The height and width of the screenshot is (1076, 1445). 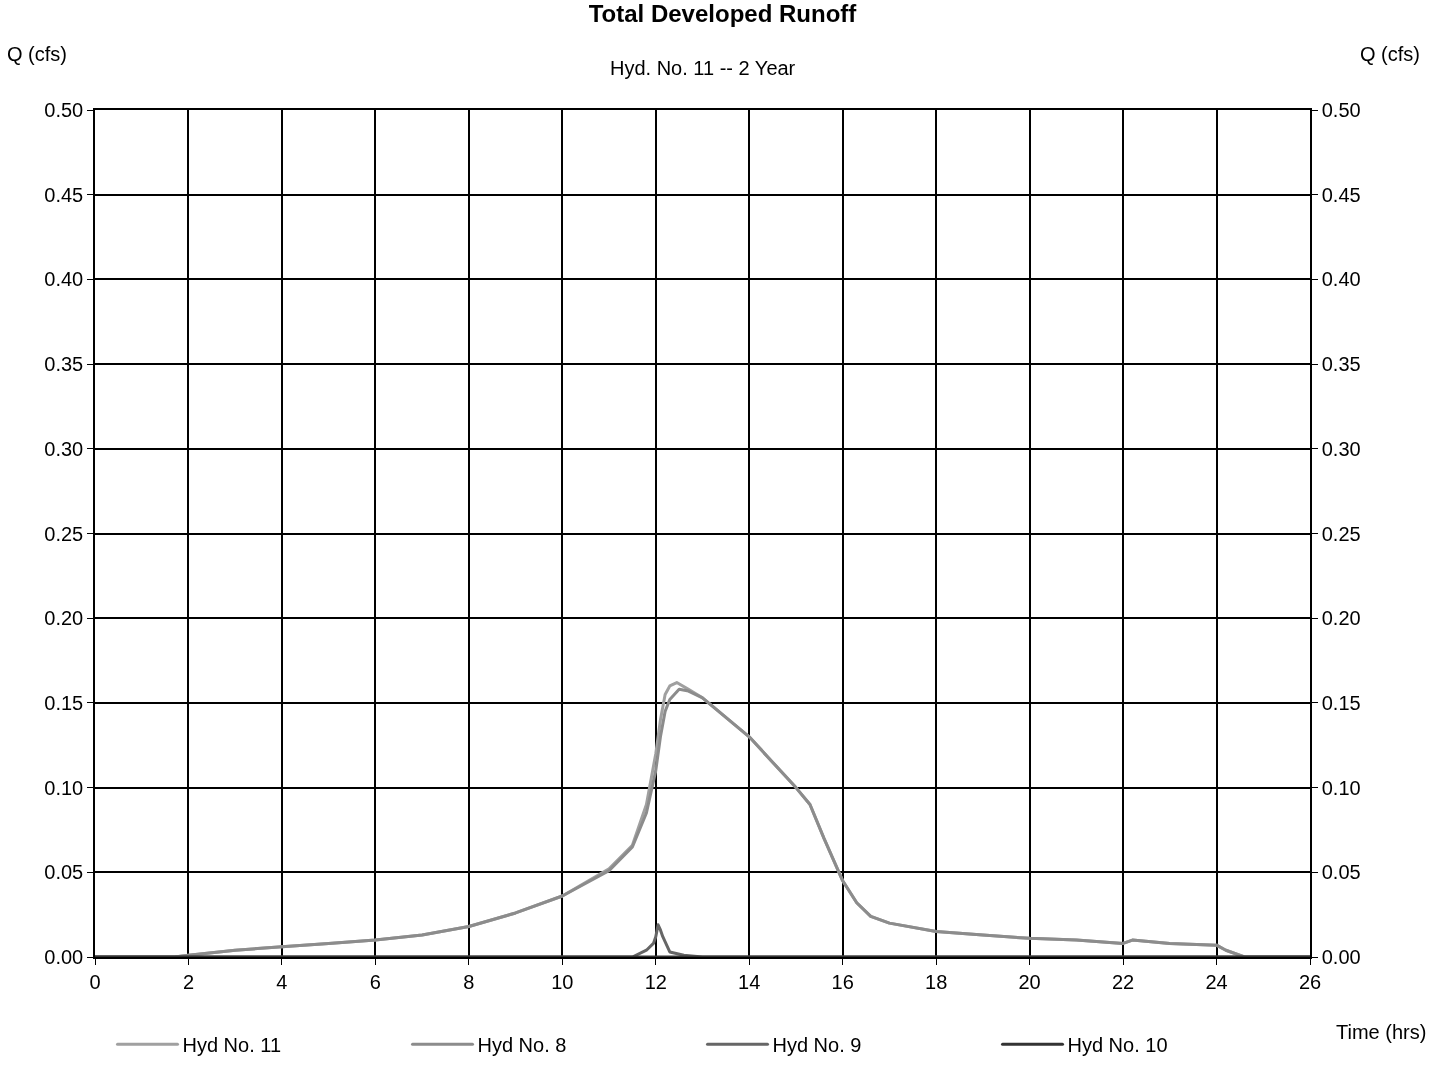 What do you see at coordinates (703, 68) in the screenshot?
I see `chart-subtitle: Hyd. No. 11 -- 2 Year` at bounding box center [703, 68].